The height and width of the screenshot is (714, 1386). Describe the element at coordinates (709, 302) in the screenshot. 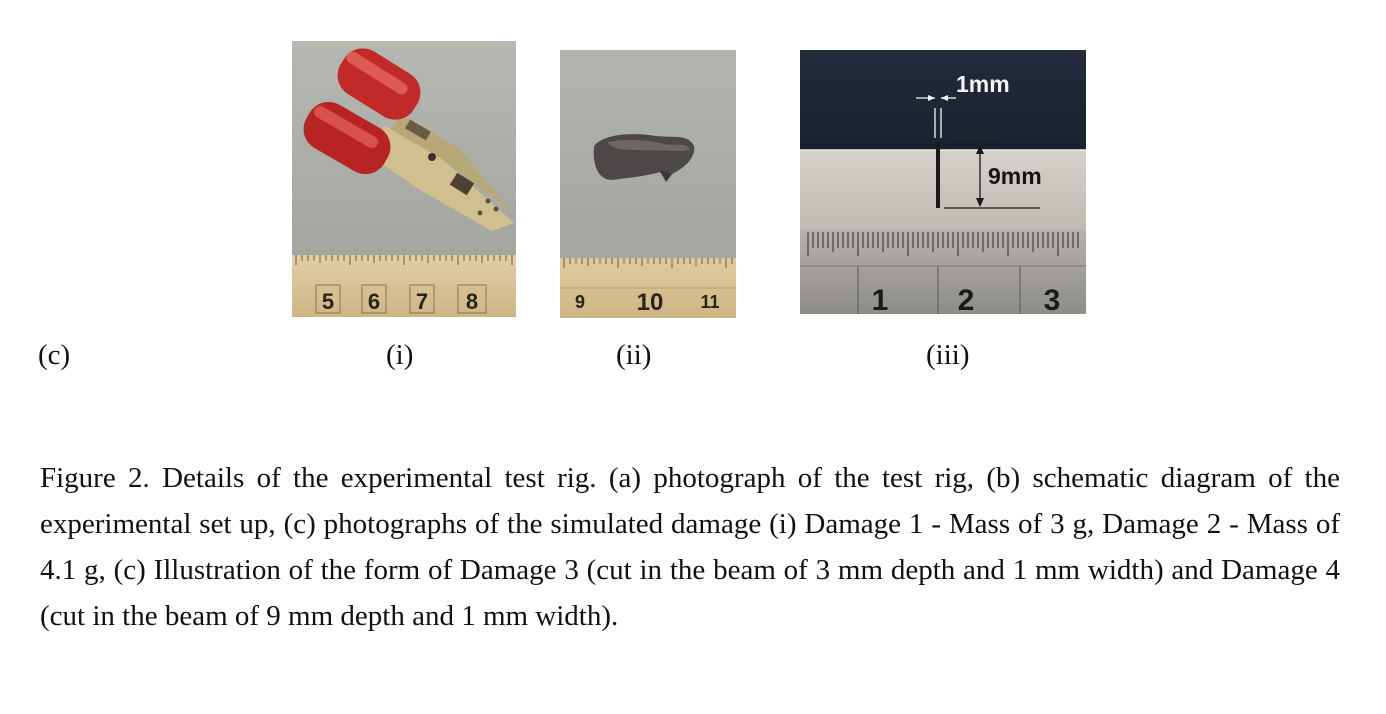

I see `ruler-ii-number: 11` at that location.